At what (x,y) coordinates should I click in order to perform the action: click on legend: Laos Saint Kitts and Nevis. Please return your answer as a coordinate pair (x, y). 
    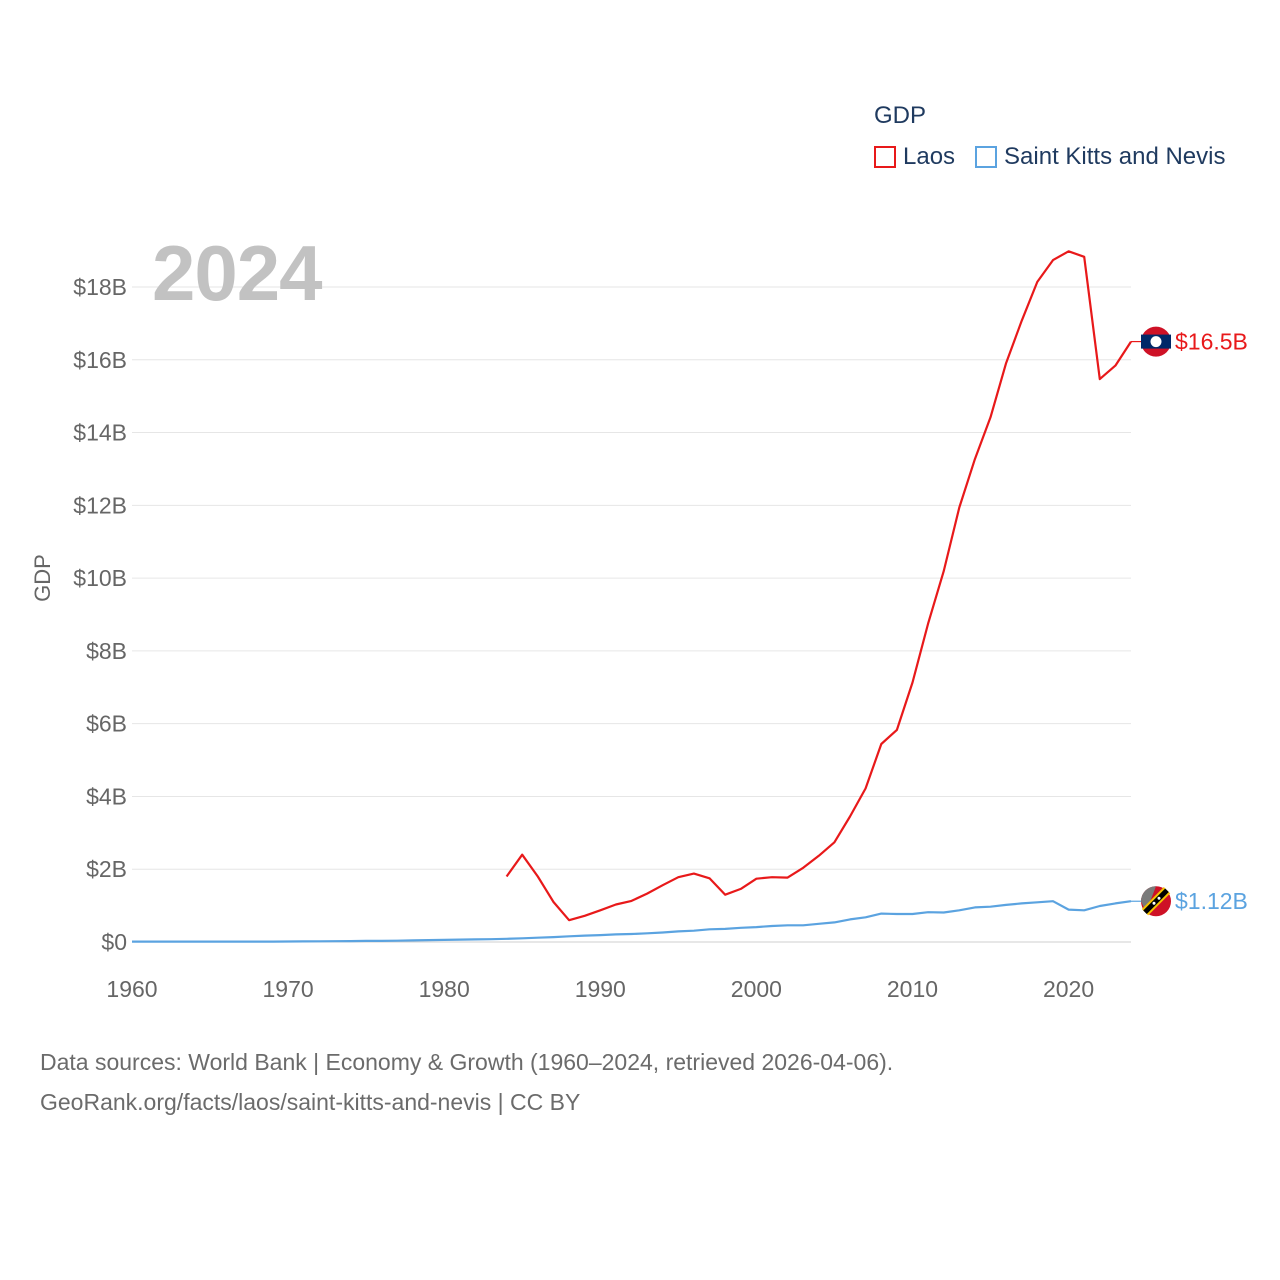
    Looking at the image, I should click on (1059, 157).